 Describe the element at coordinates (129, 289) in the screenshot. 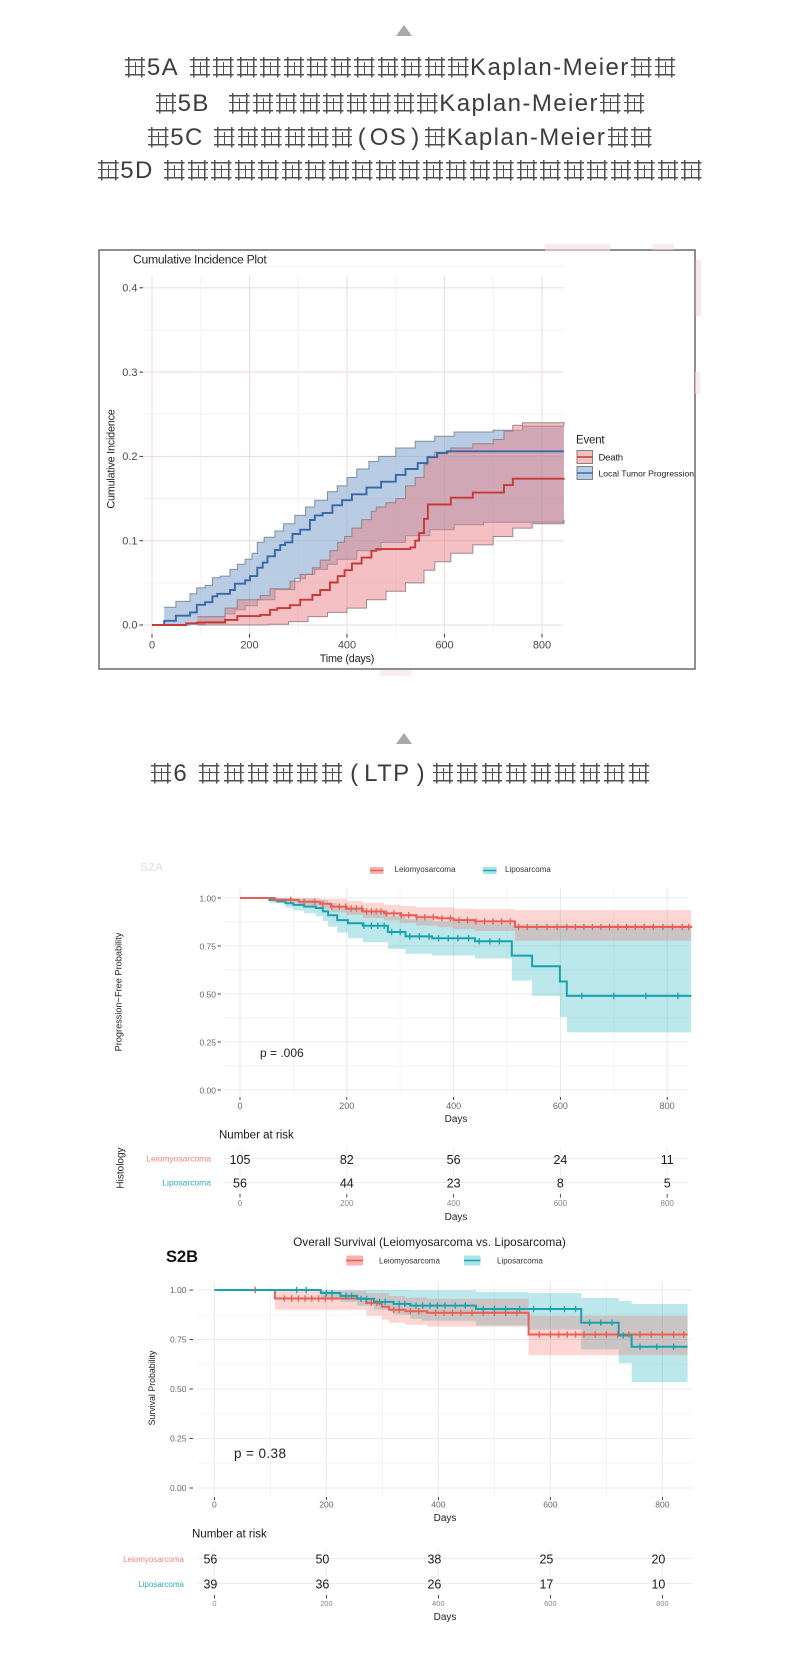

I see `svg-text: 0.4` at that location.